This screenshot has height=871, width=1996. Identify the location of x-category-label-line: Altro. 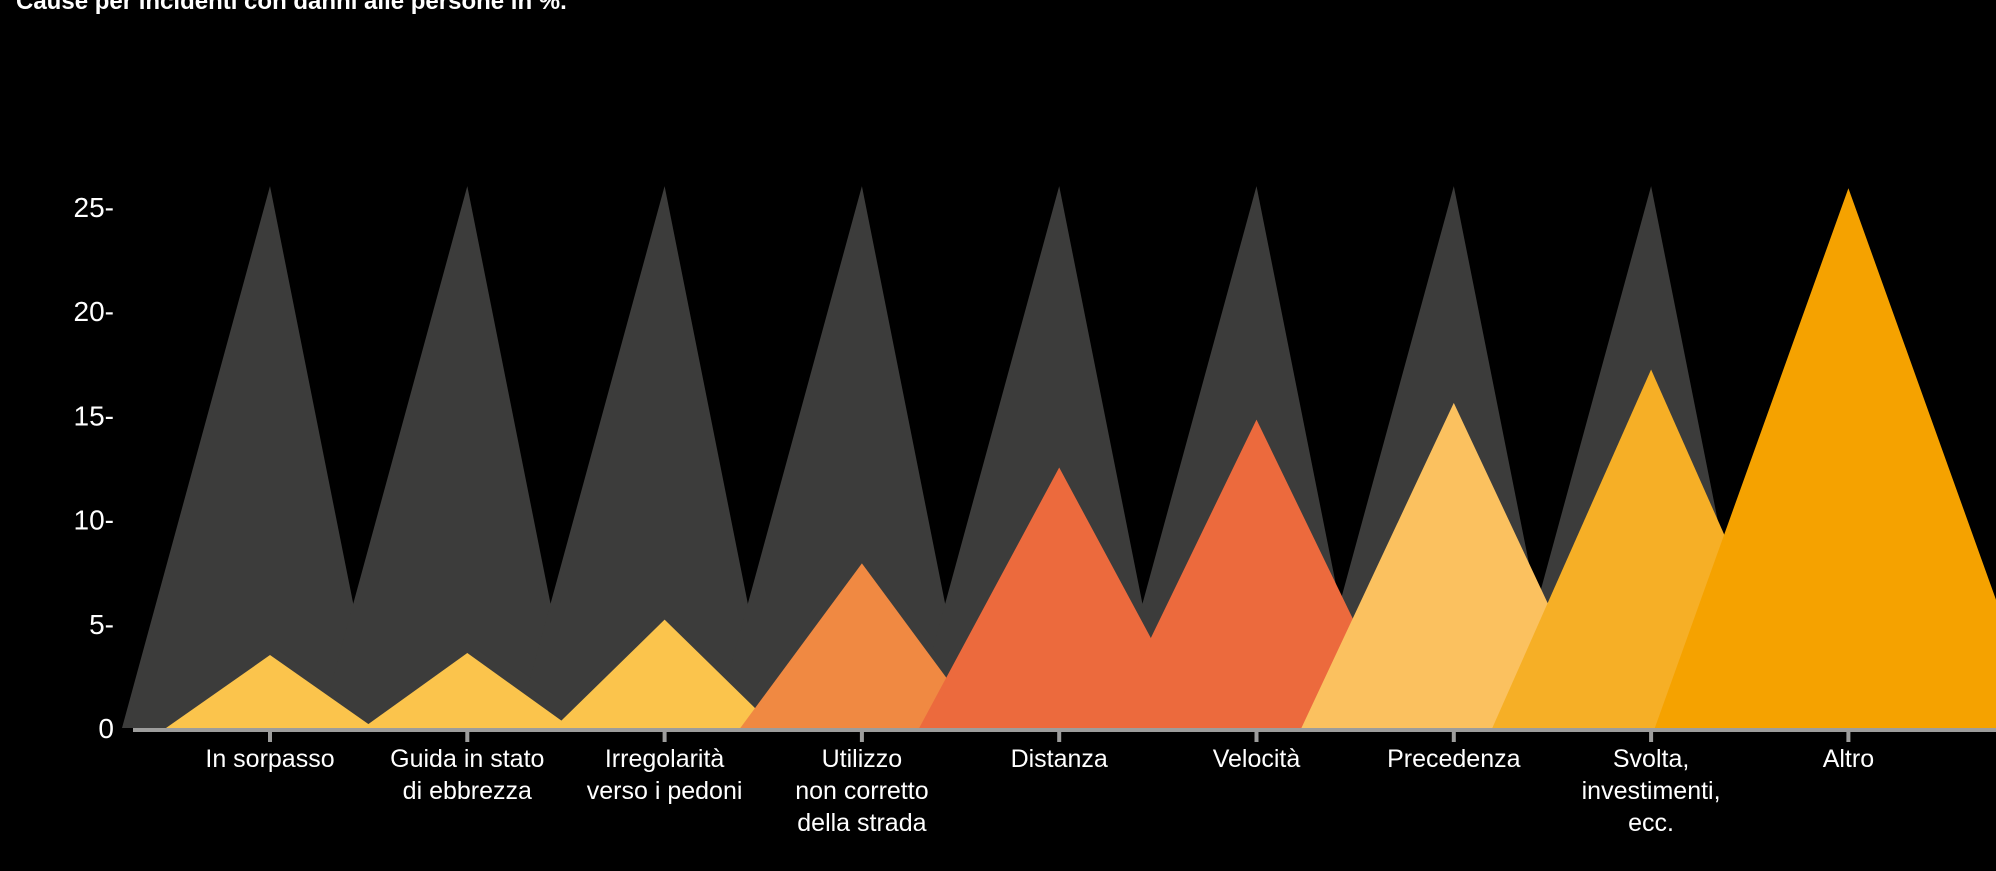
(1848, 759).